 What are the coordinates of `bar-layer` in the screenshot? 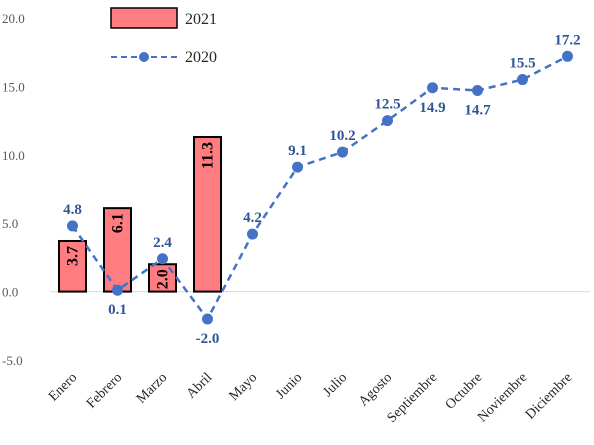 It's located at (140, 214).